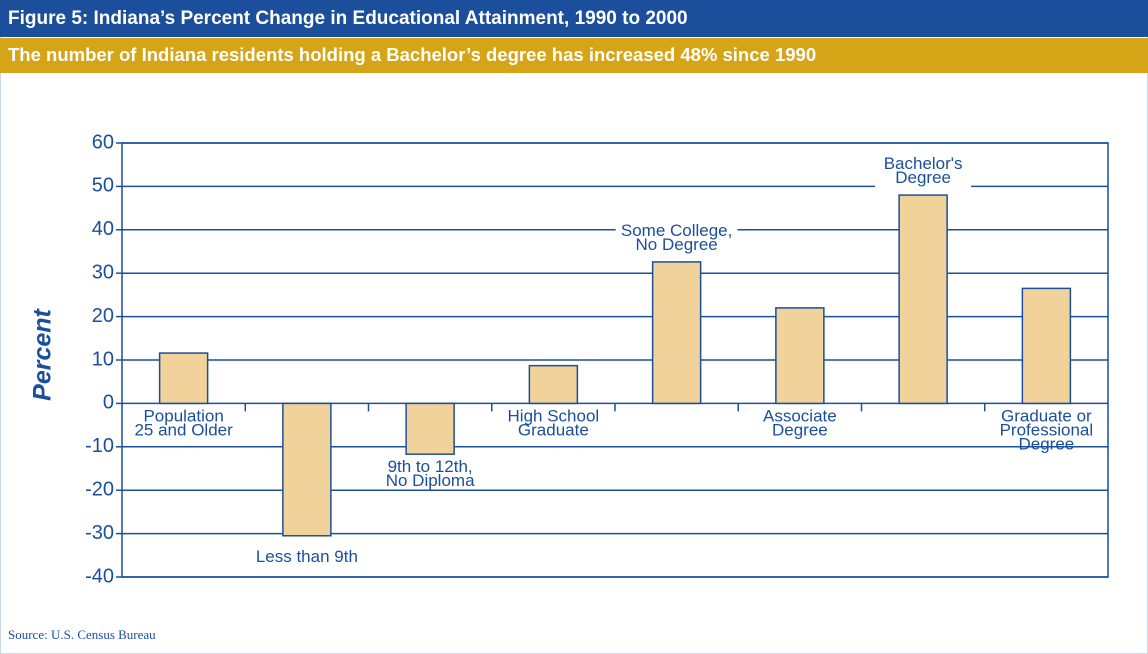  What do you see at coordinates (82, 634) in the screenshot?
I see `source: Source: U.S. Census Bureau` at bounding box center [82, 634].